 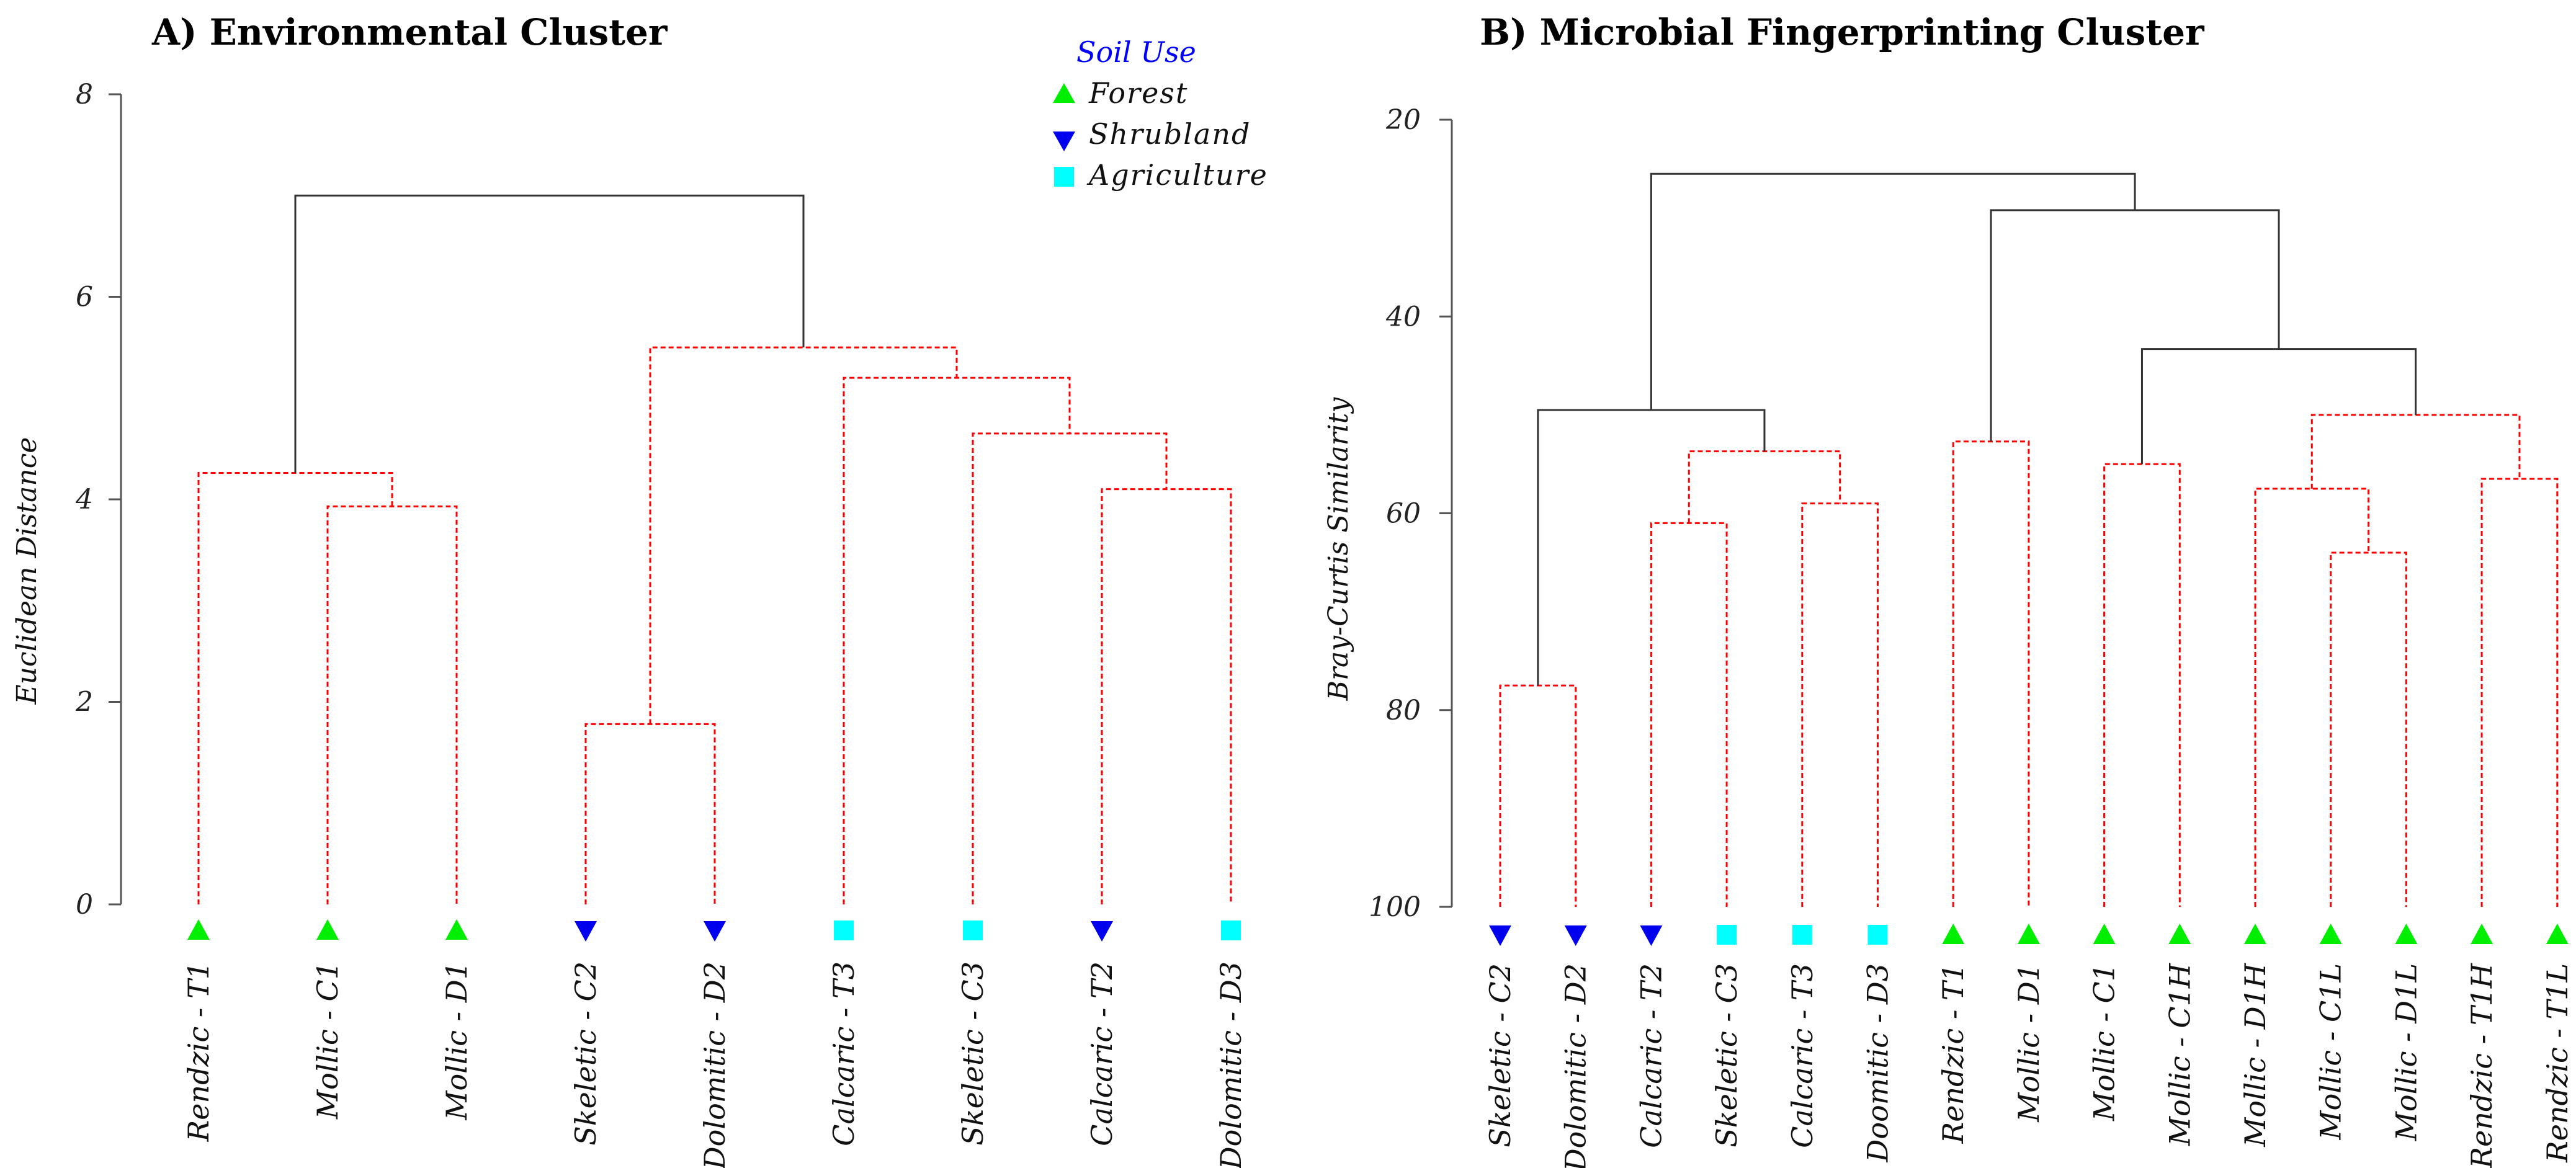 I want to click on y-tick-label: 100, so click(x=1395, y=907).